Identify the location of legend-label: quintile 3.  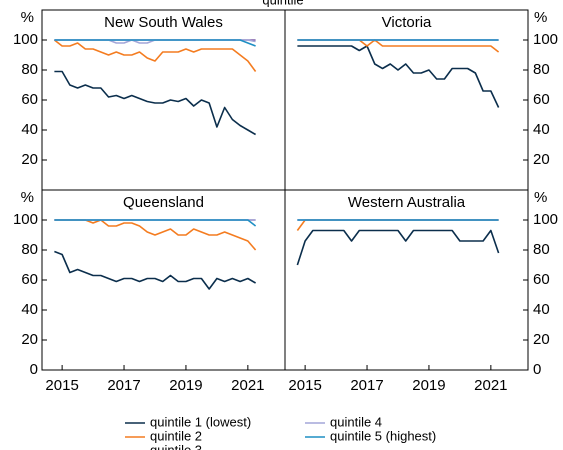
(176, 446).